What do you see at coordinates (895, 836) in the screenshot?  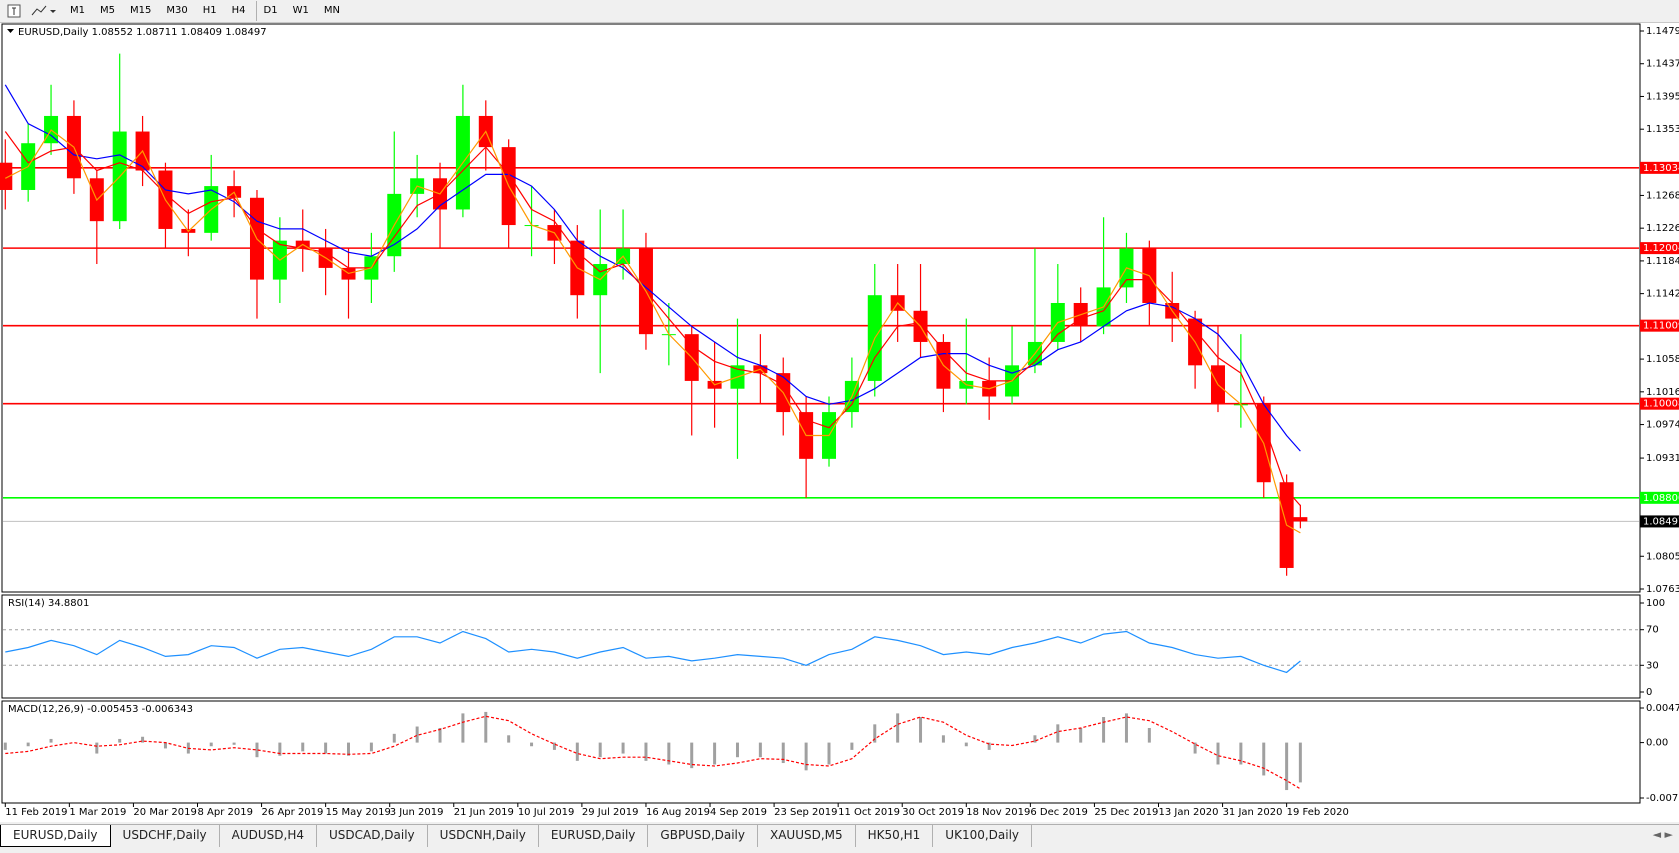 I see `chart-tab: HK50,H1` at bounding box center [895, 836].